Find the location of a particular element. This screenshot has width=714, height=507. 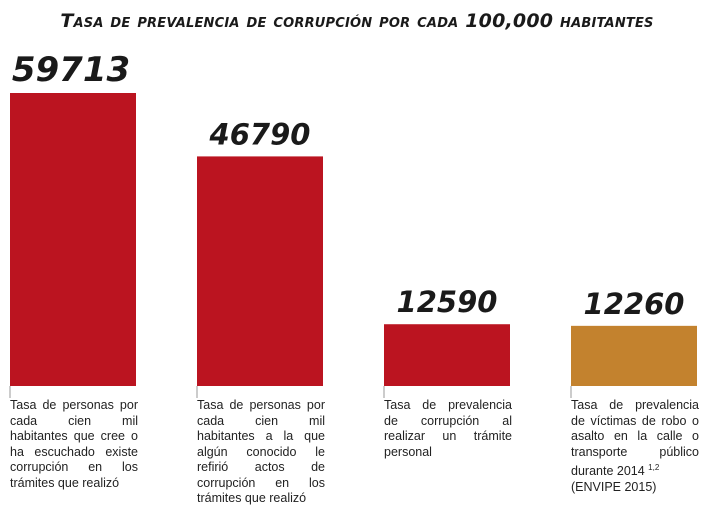

bar-value-label-1: 59713 is located at coordinates (71, 70).